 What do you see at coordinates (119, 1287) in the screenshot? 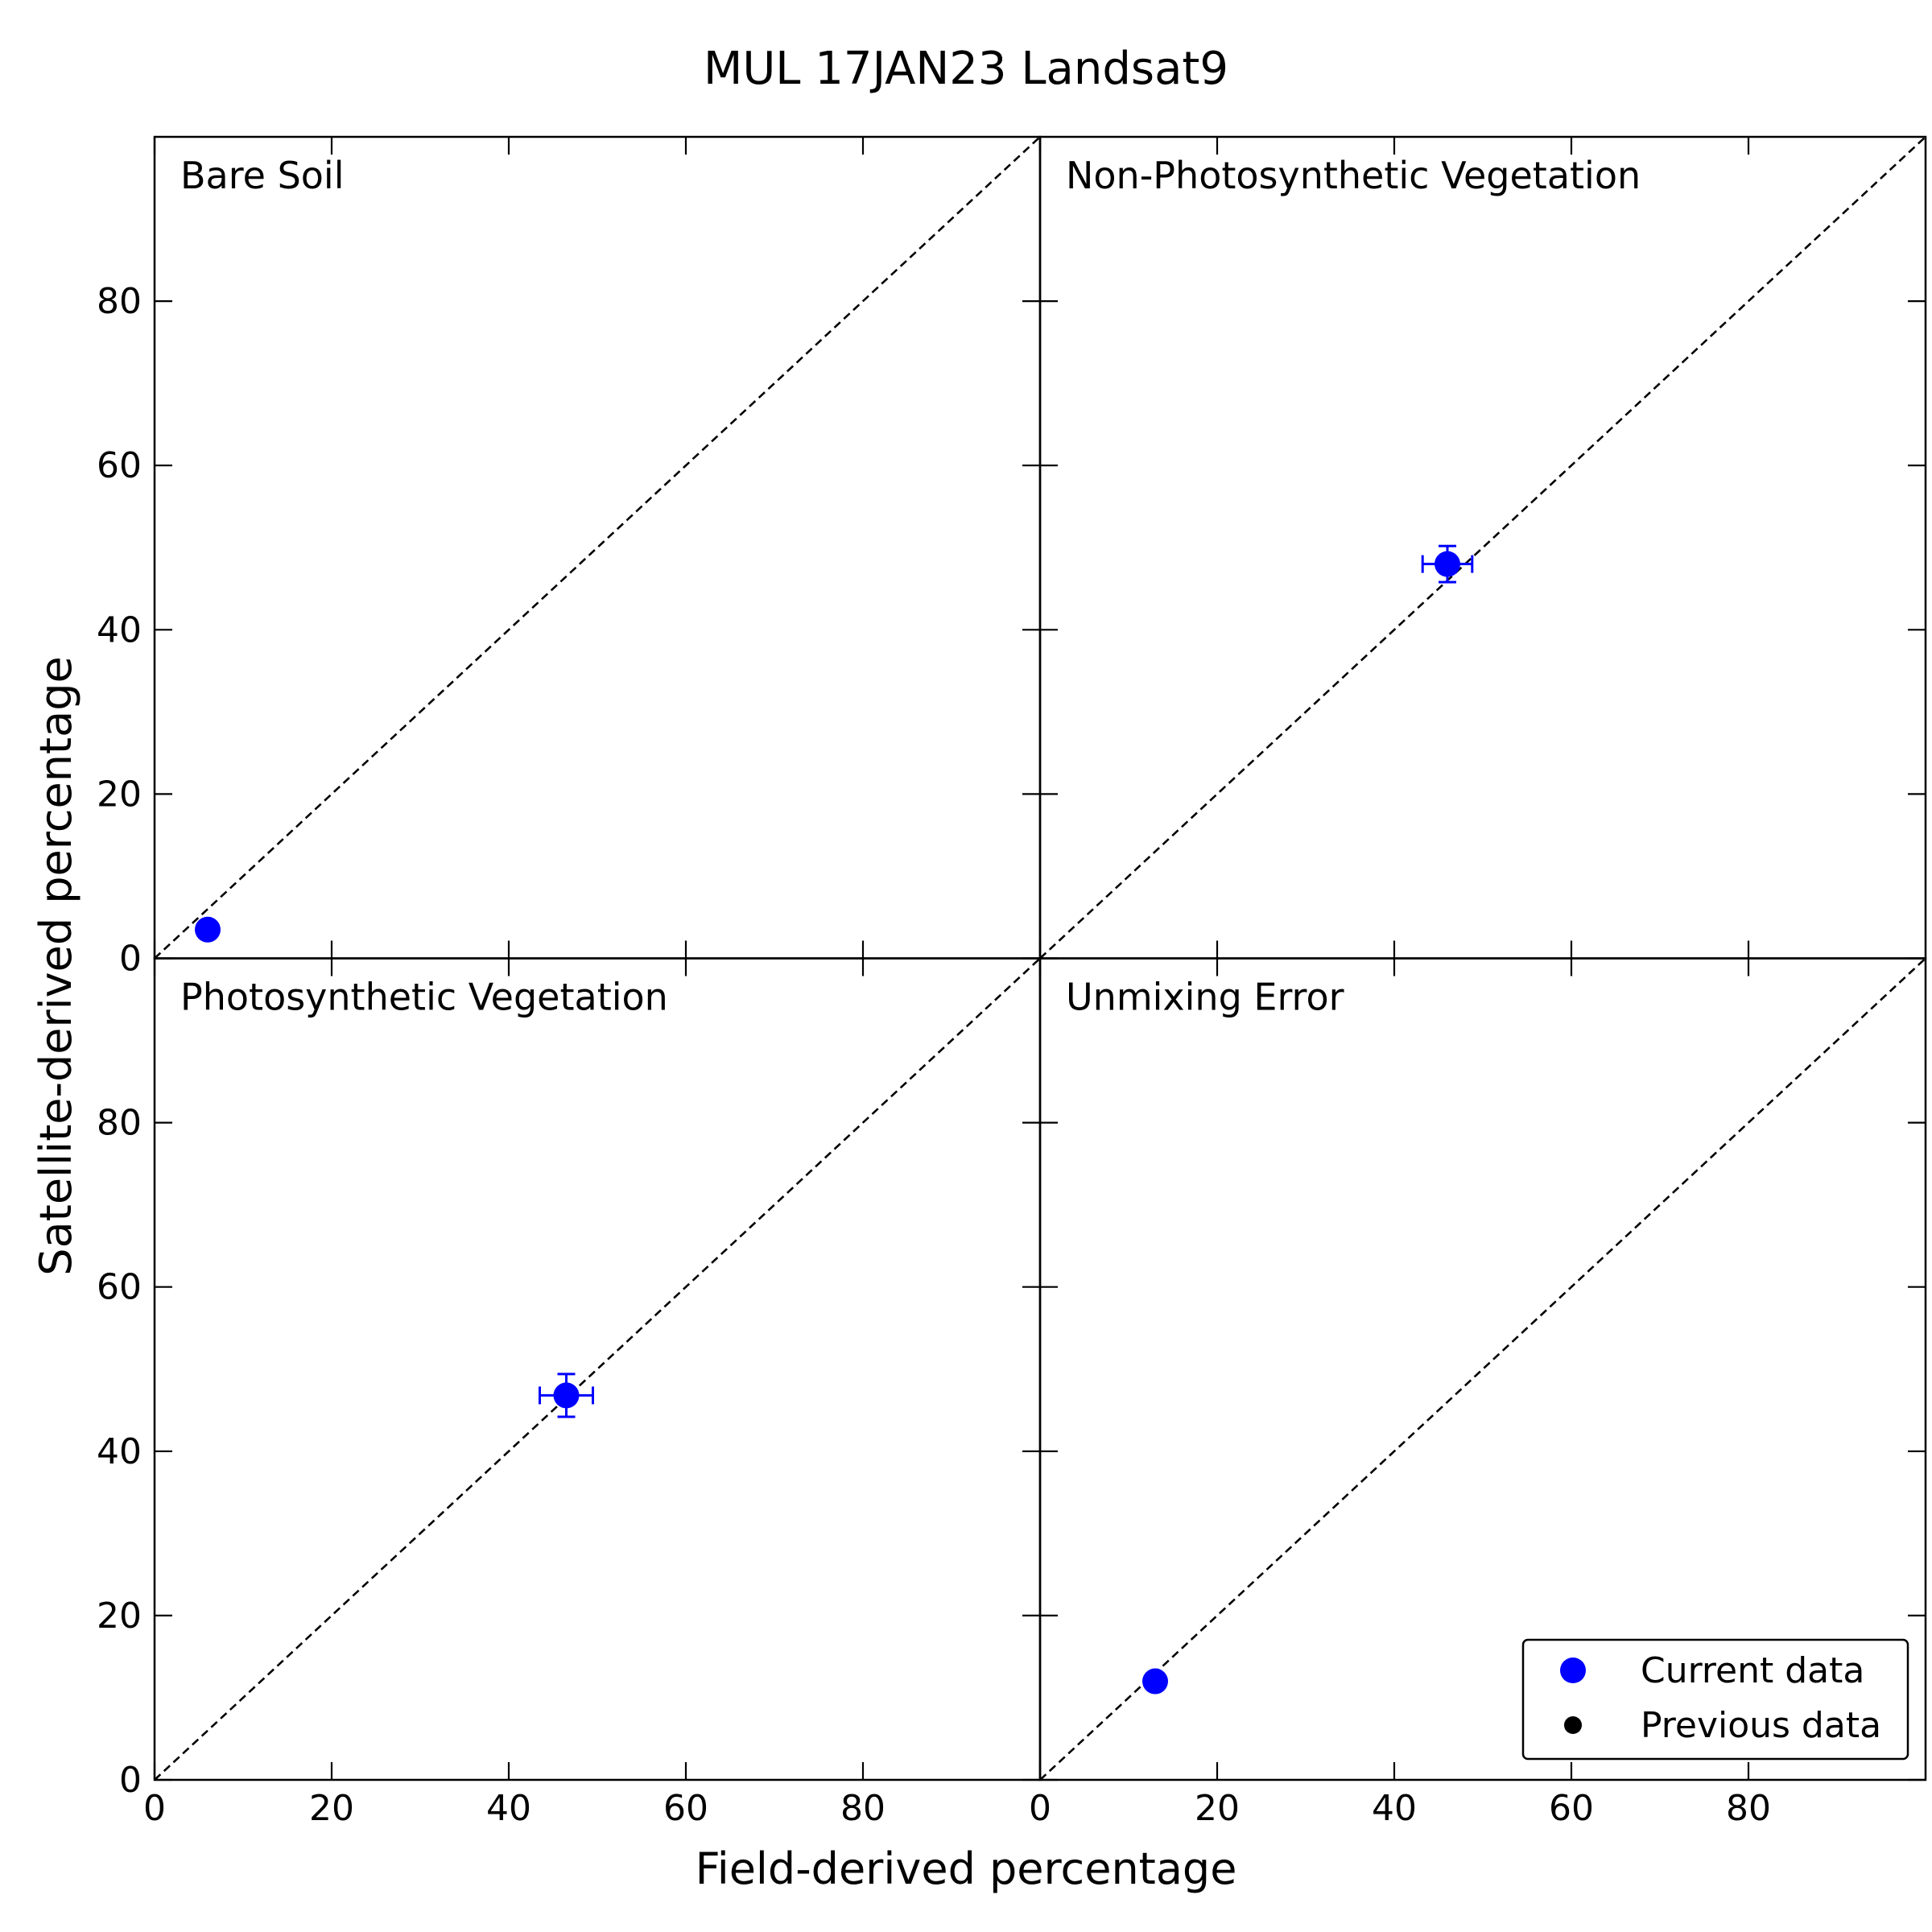
I see `y-tick-label-photosynthetic-vegetation: 60` at bounding box center [119, 1287].